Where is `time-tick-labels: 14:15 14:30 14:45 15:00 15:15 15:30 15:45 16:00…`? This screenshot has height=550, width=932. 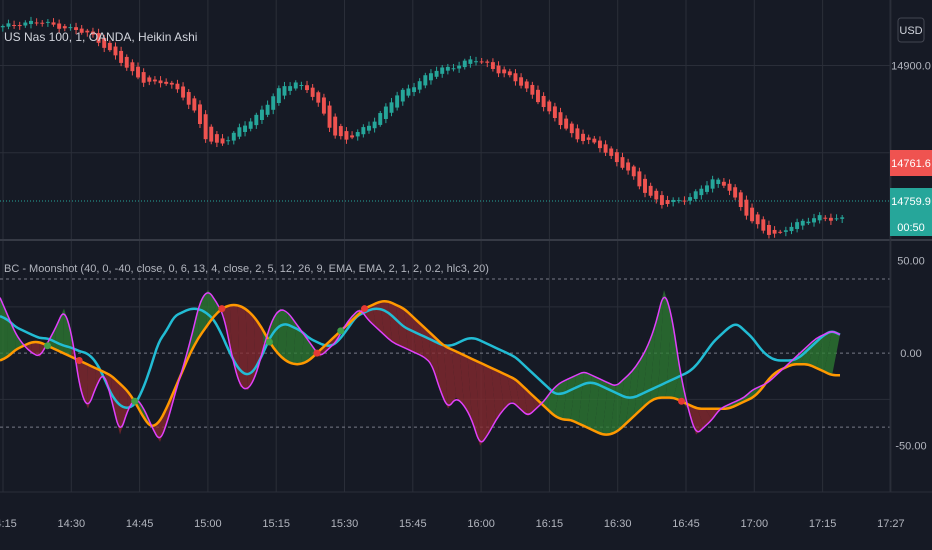
time-tick-labels: 14:15 14:30 14:45 15:00 15:15 15:30 15:45 16:00… is located at coordinates (452, 524).